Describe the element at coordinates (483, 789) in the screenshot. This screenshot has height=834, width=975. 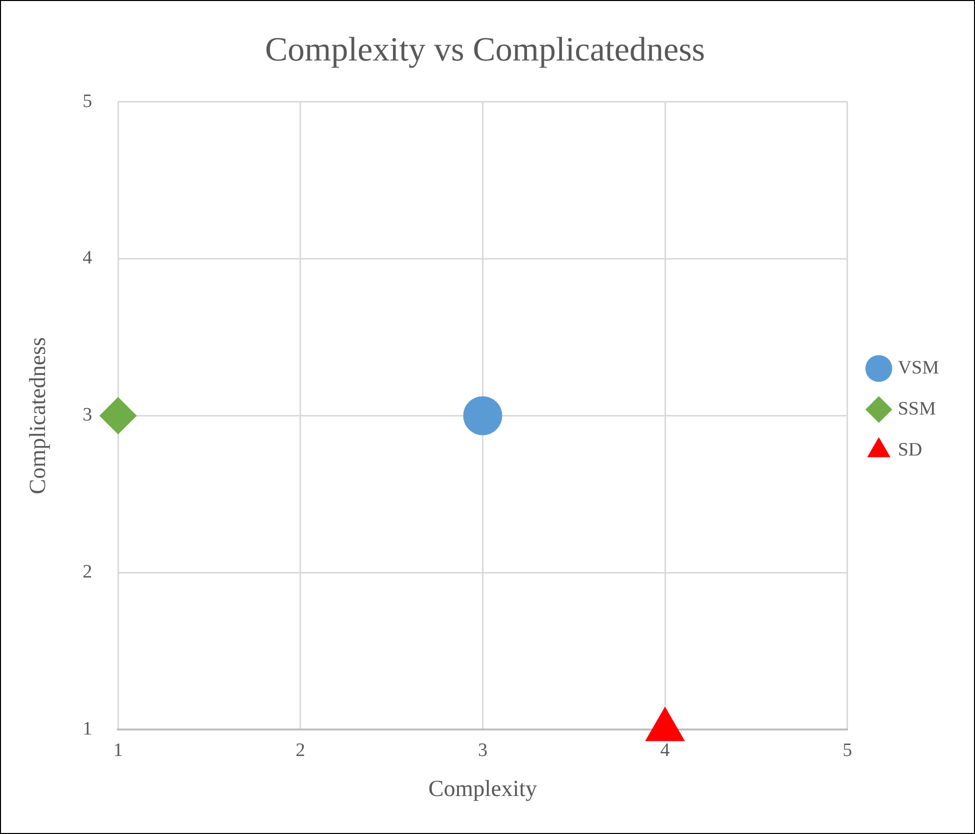
I see `x-axis-title: Complexity` at that location.